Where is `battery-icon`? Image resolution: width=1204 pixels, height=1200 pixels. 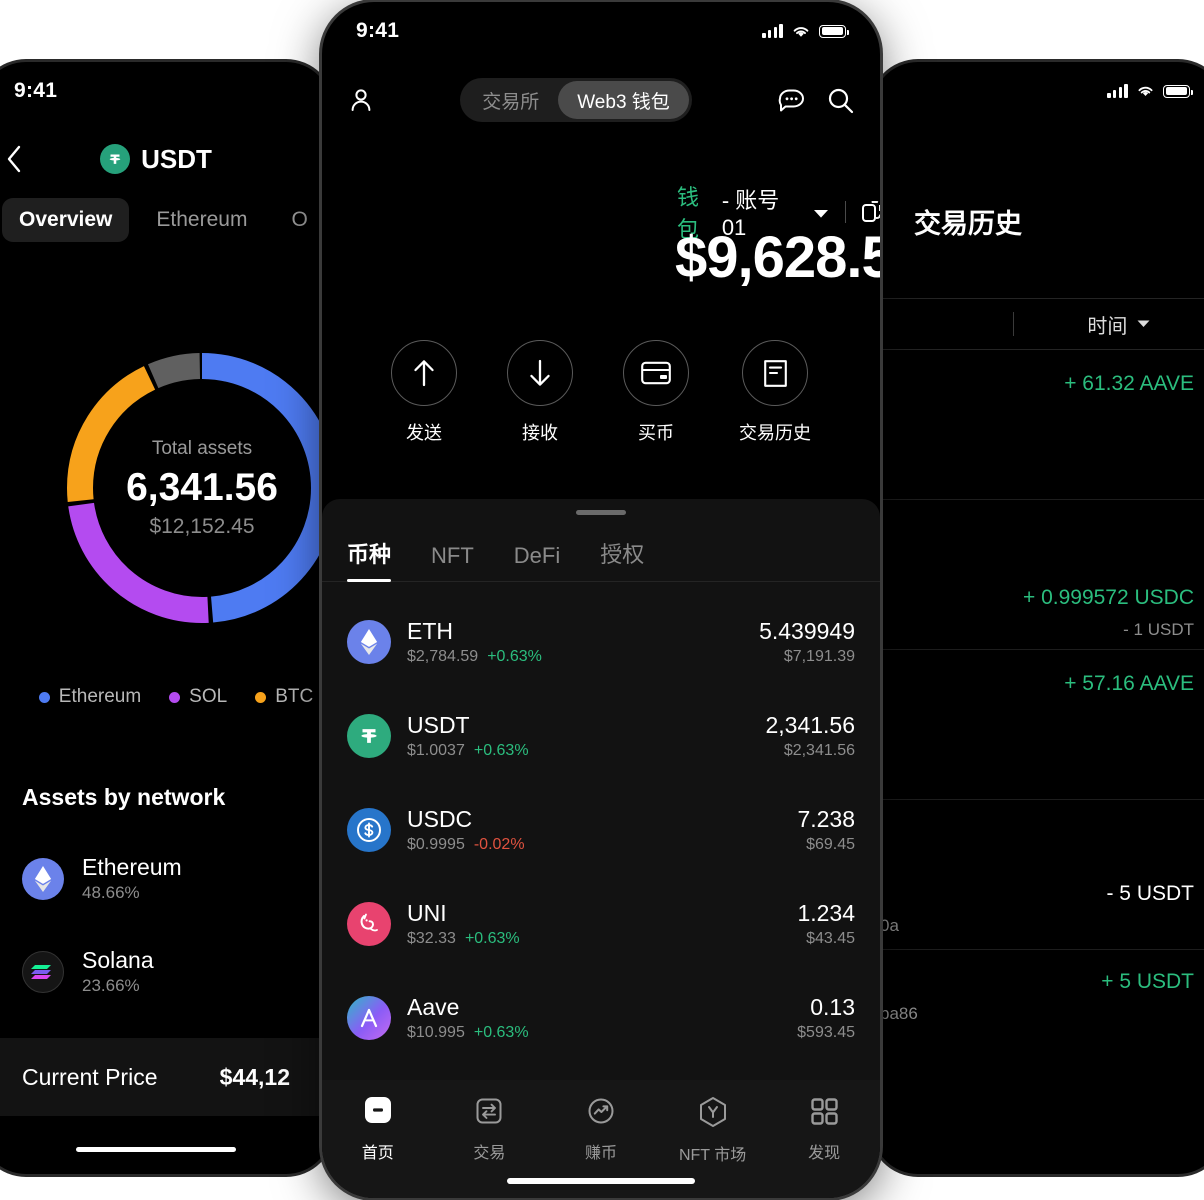
battery-icon is located at coordinates (1178, 91).